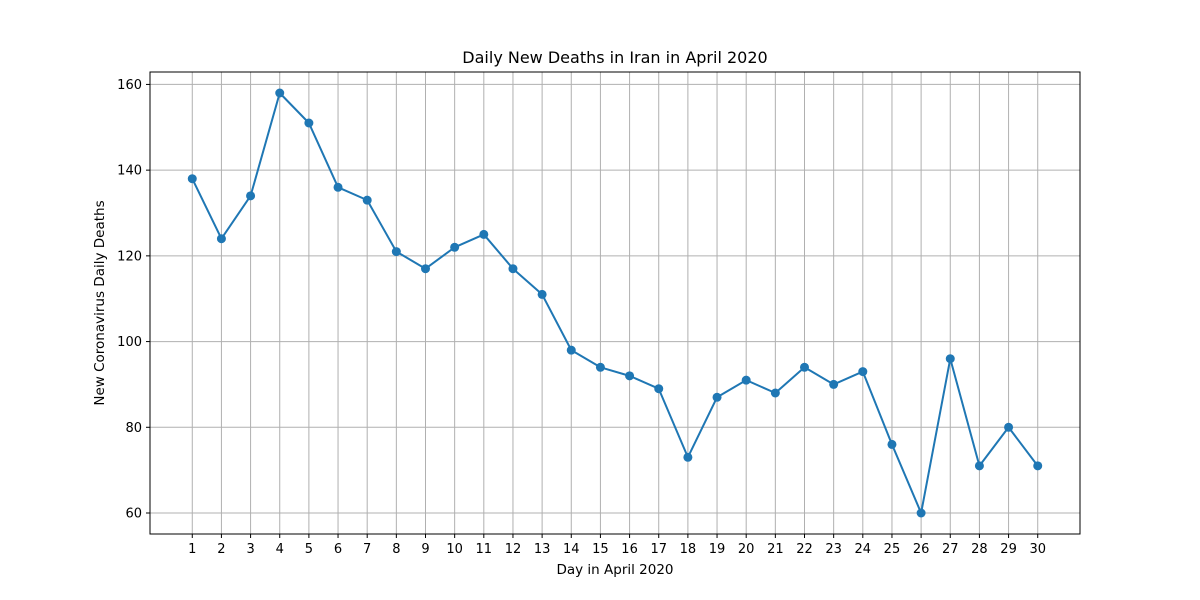 This screenshot has height=600, width=1200. I want to click on x-tick-label: 1, so click(192, 549).